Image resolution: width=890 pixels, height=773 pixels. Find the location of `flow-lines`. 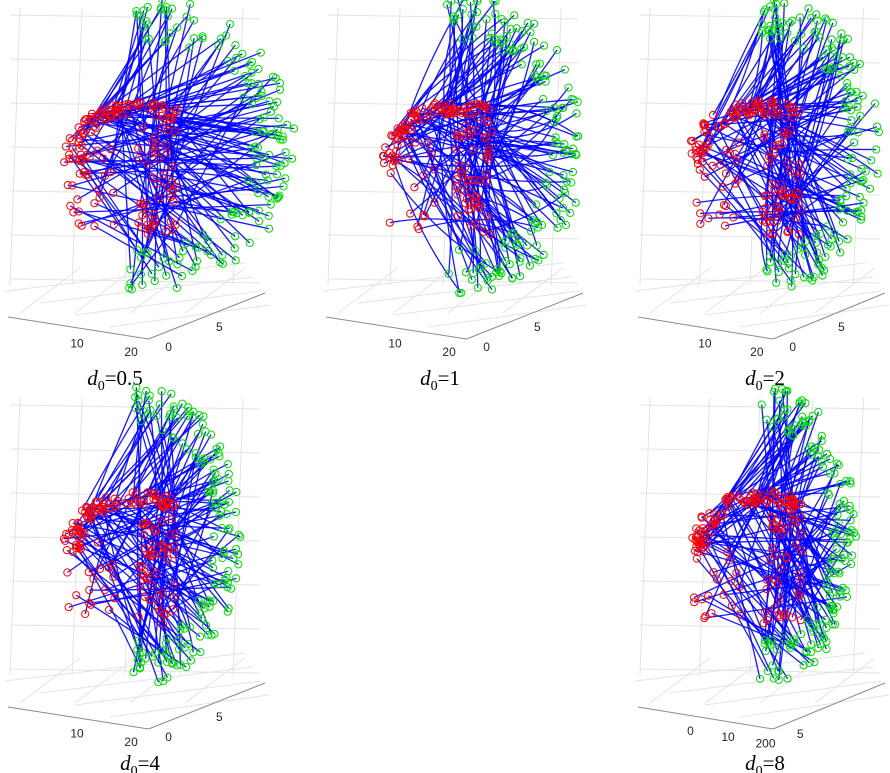

flow-lines is located at coordinates (179, 145).